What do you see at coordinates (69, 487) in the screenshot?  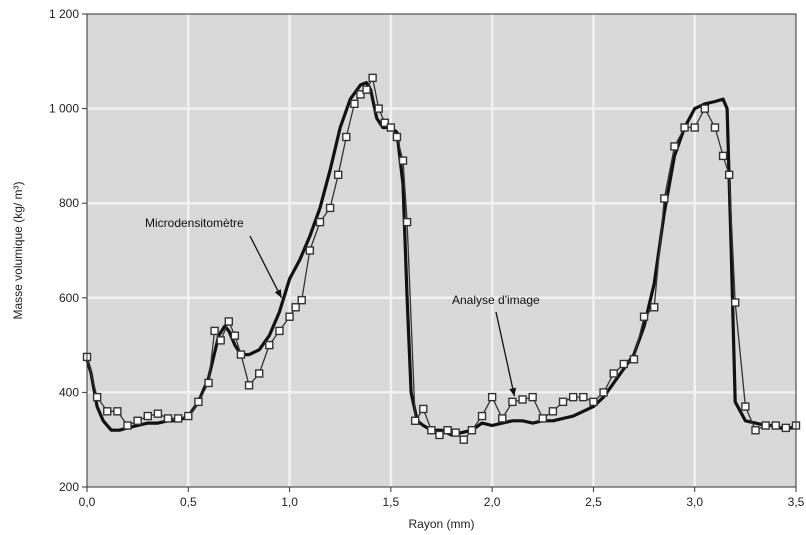 I see `y-tick-label: 200` at bounding box center [69, 487].